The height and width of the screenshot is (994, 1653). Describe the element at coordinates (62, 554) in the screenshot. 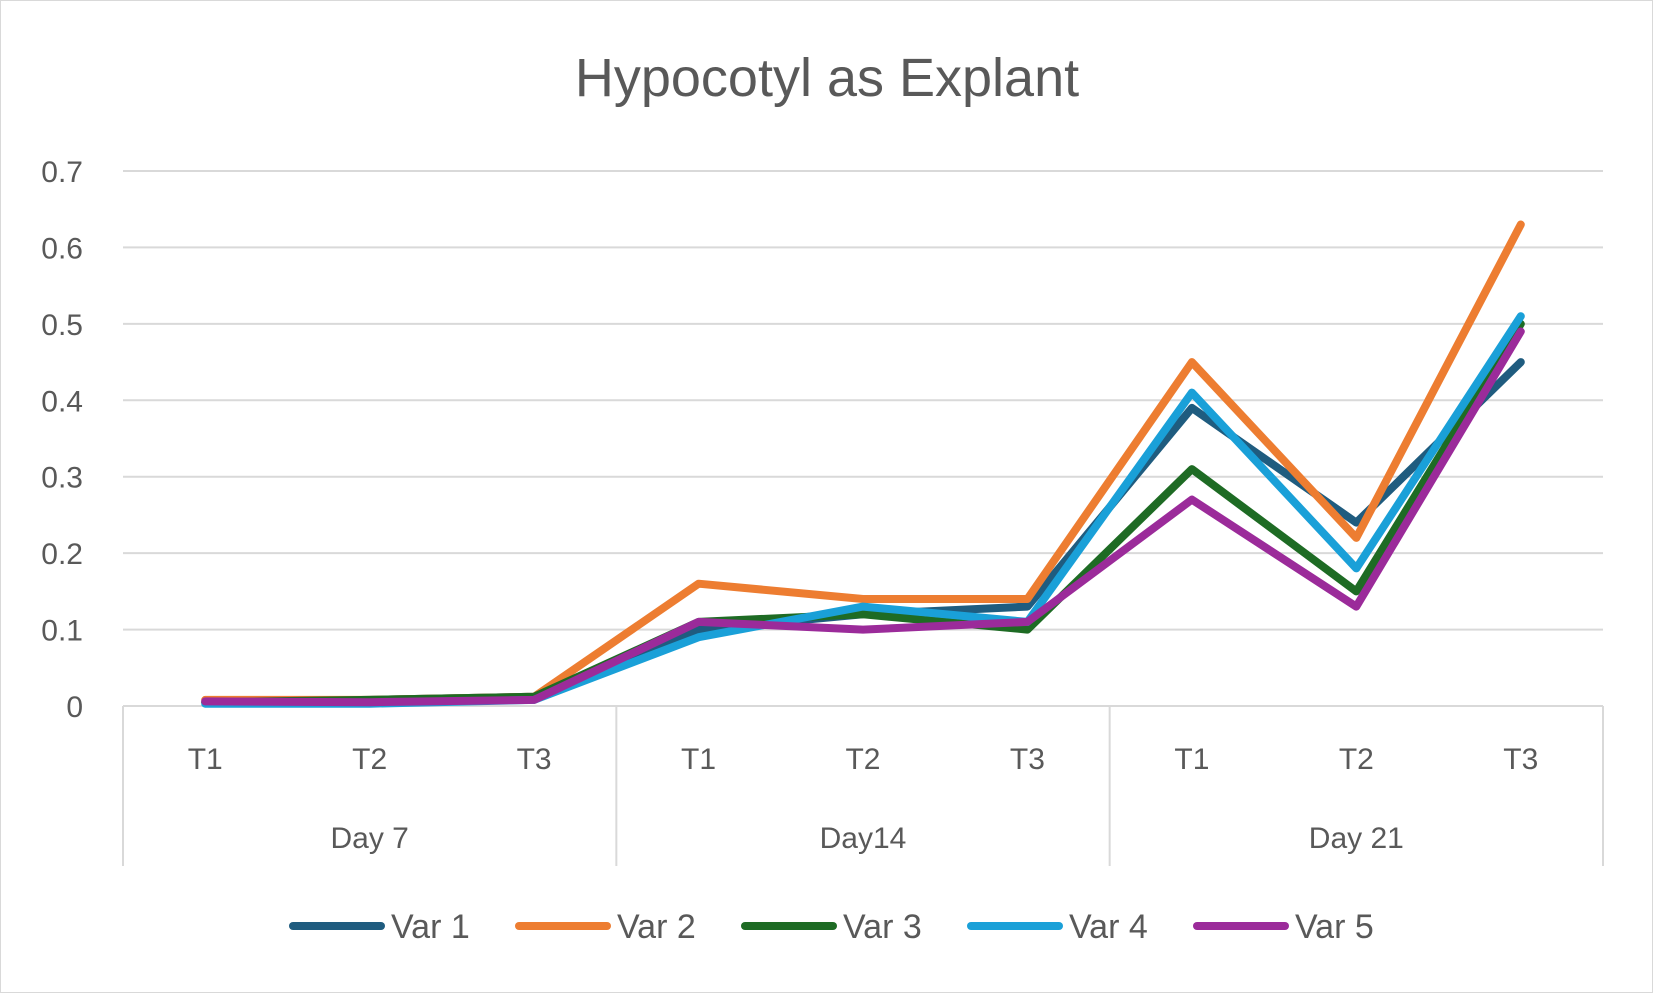

I see `y-tick-label: 0.2` at that location.